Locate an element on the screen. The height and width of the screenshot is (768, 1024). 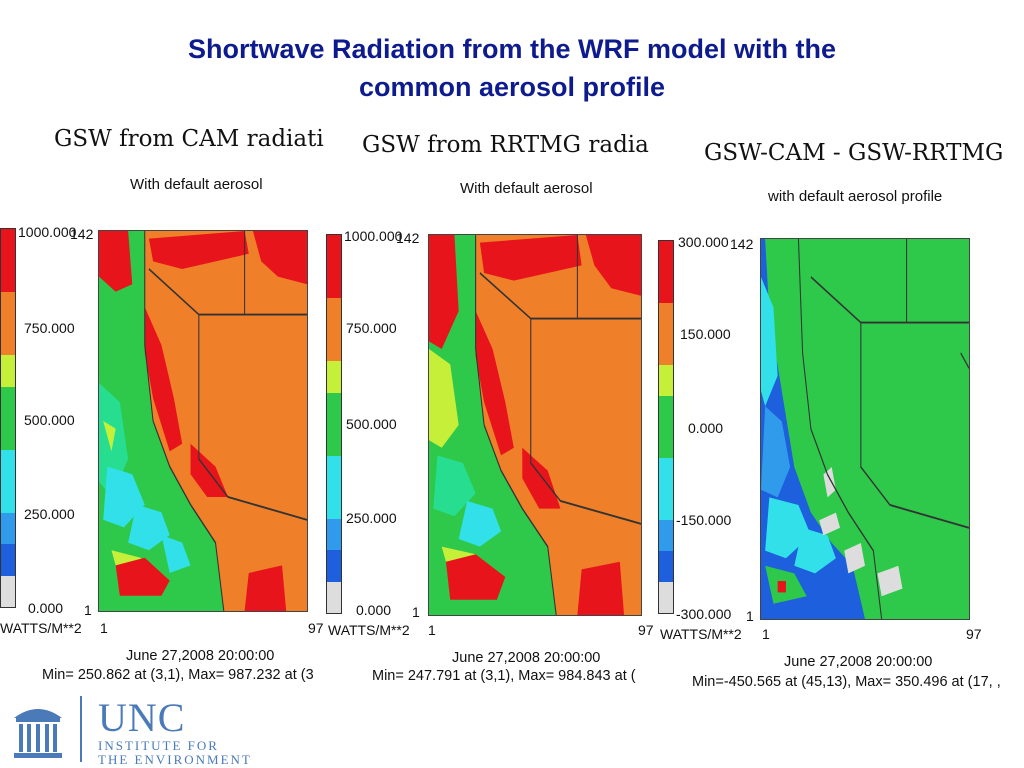
panel-title: GSW-CAM - GSW-RRTMG is located at coordinates (854, 153).